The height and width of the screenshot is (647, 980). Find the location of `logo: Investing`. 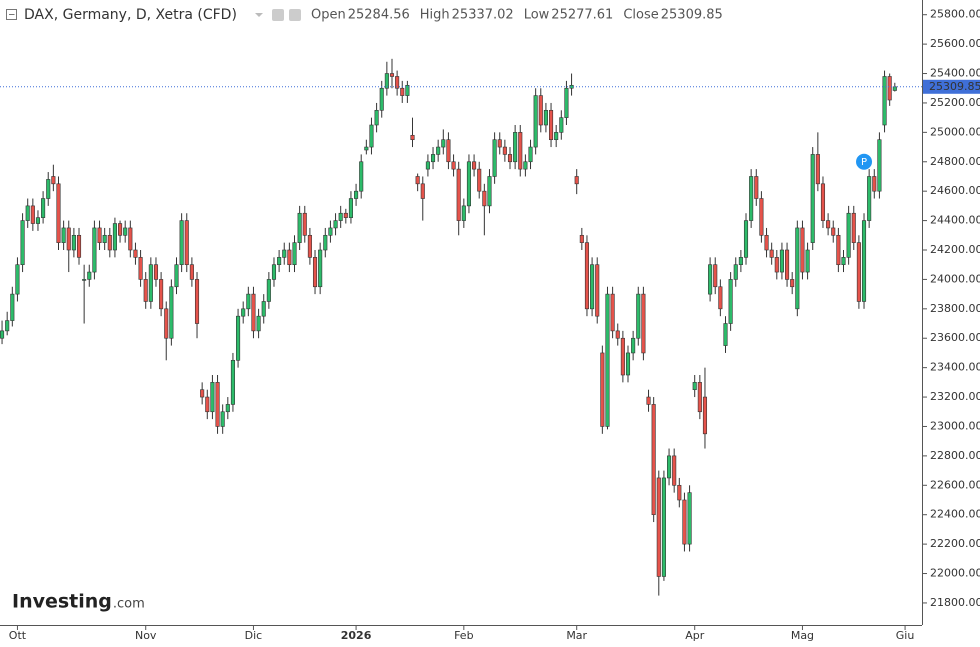

logo: Investing is located at coordinates (62, 602).